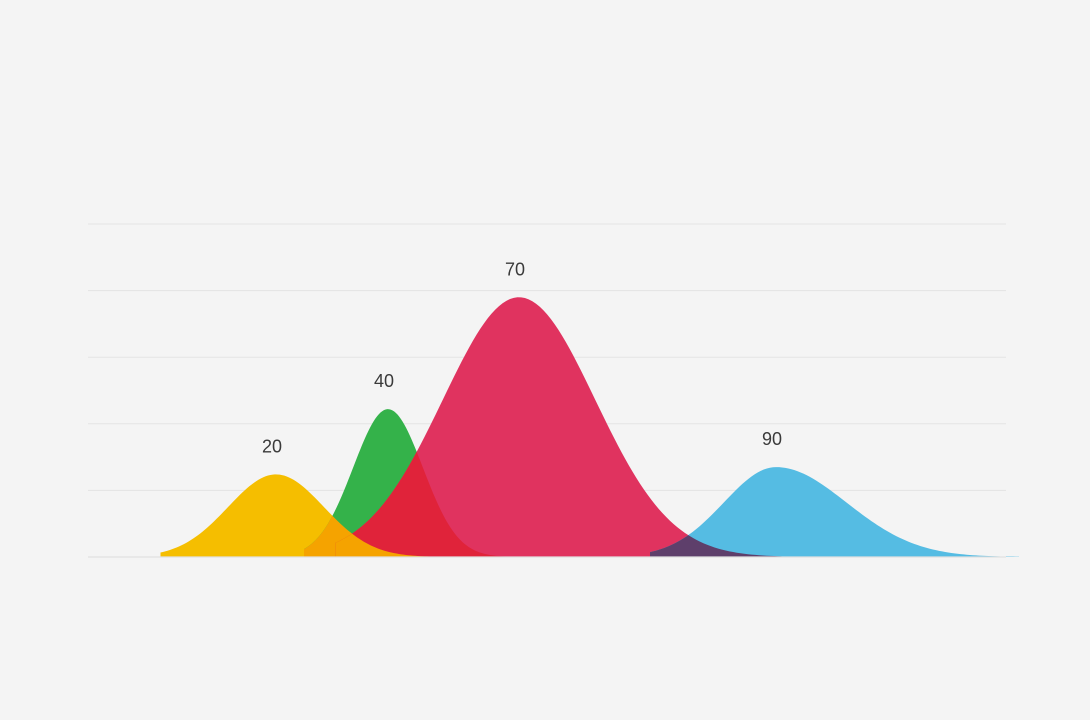 This screenshot has height=720, width=1090. Describe the element at coordinates (272, 446) in the screenshot. I see `peak-label-20: 20` at that location.